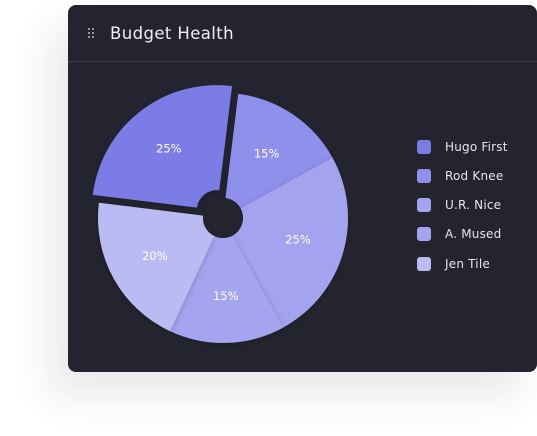 This screenshot has height=436, width=537. I want to click on legend-label: Jen Tile, so click(467, 263).